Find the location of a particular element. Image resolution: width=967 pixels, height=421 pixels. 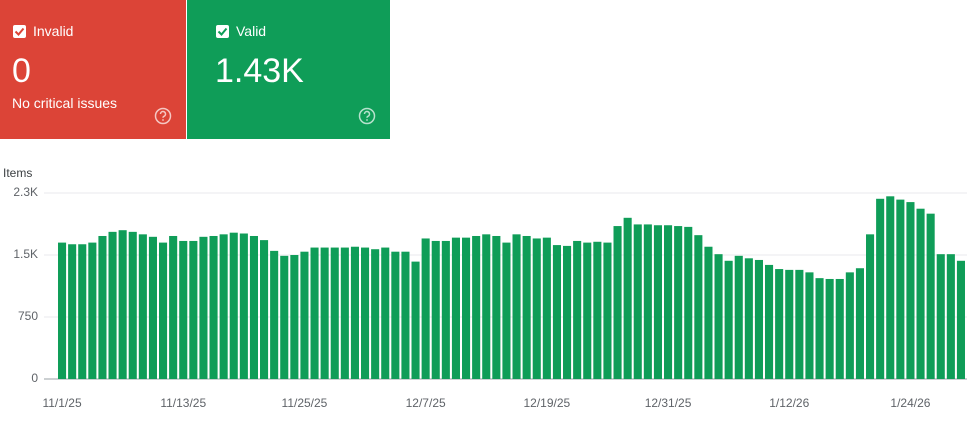

y-tick-label: 750 is located at coordinates (28, 316).